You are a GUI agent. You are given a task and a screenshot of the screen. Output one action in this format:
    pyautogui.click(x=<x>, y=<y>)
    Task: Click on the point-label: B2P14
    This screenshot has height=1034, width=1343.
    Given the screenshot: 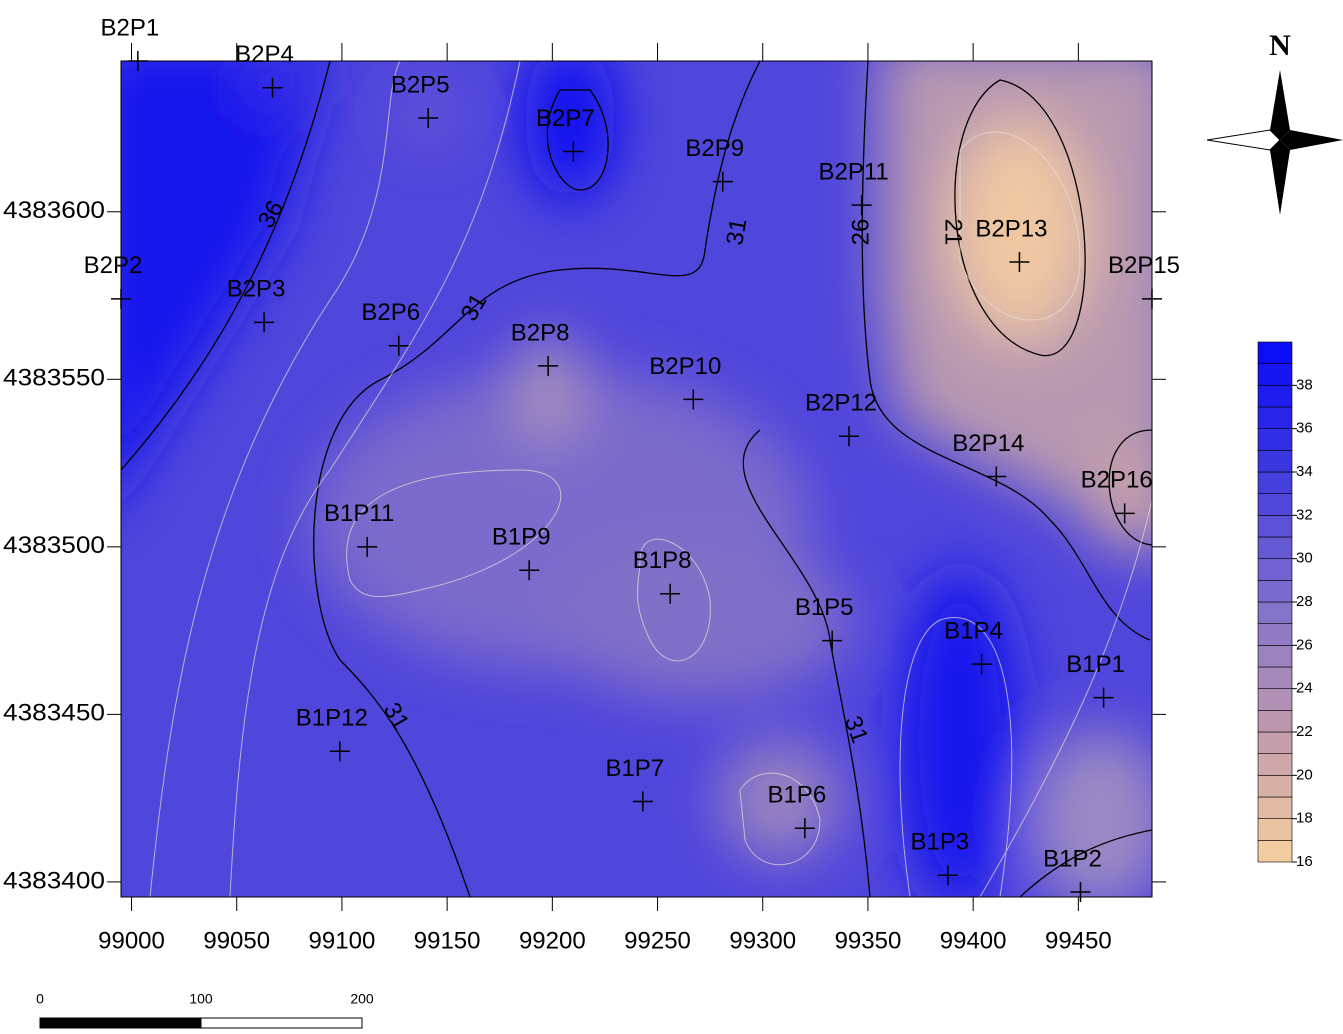 What is the action you would take?
    pyautogui.click(x=988, y=443)
    